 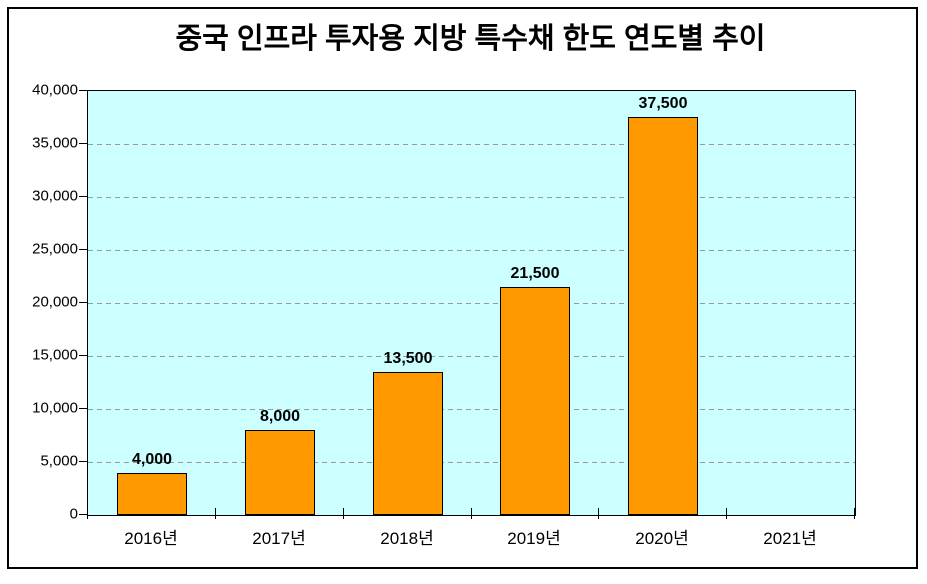 I want to click on y-axis-label: 5,000, so click(x=59, y=461).